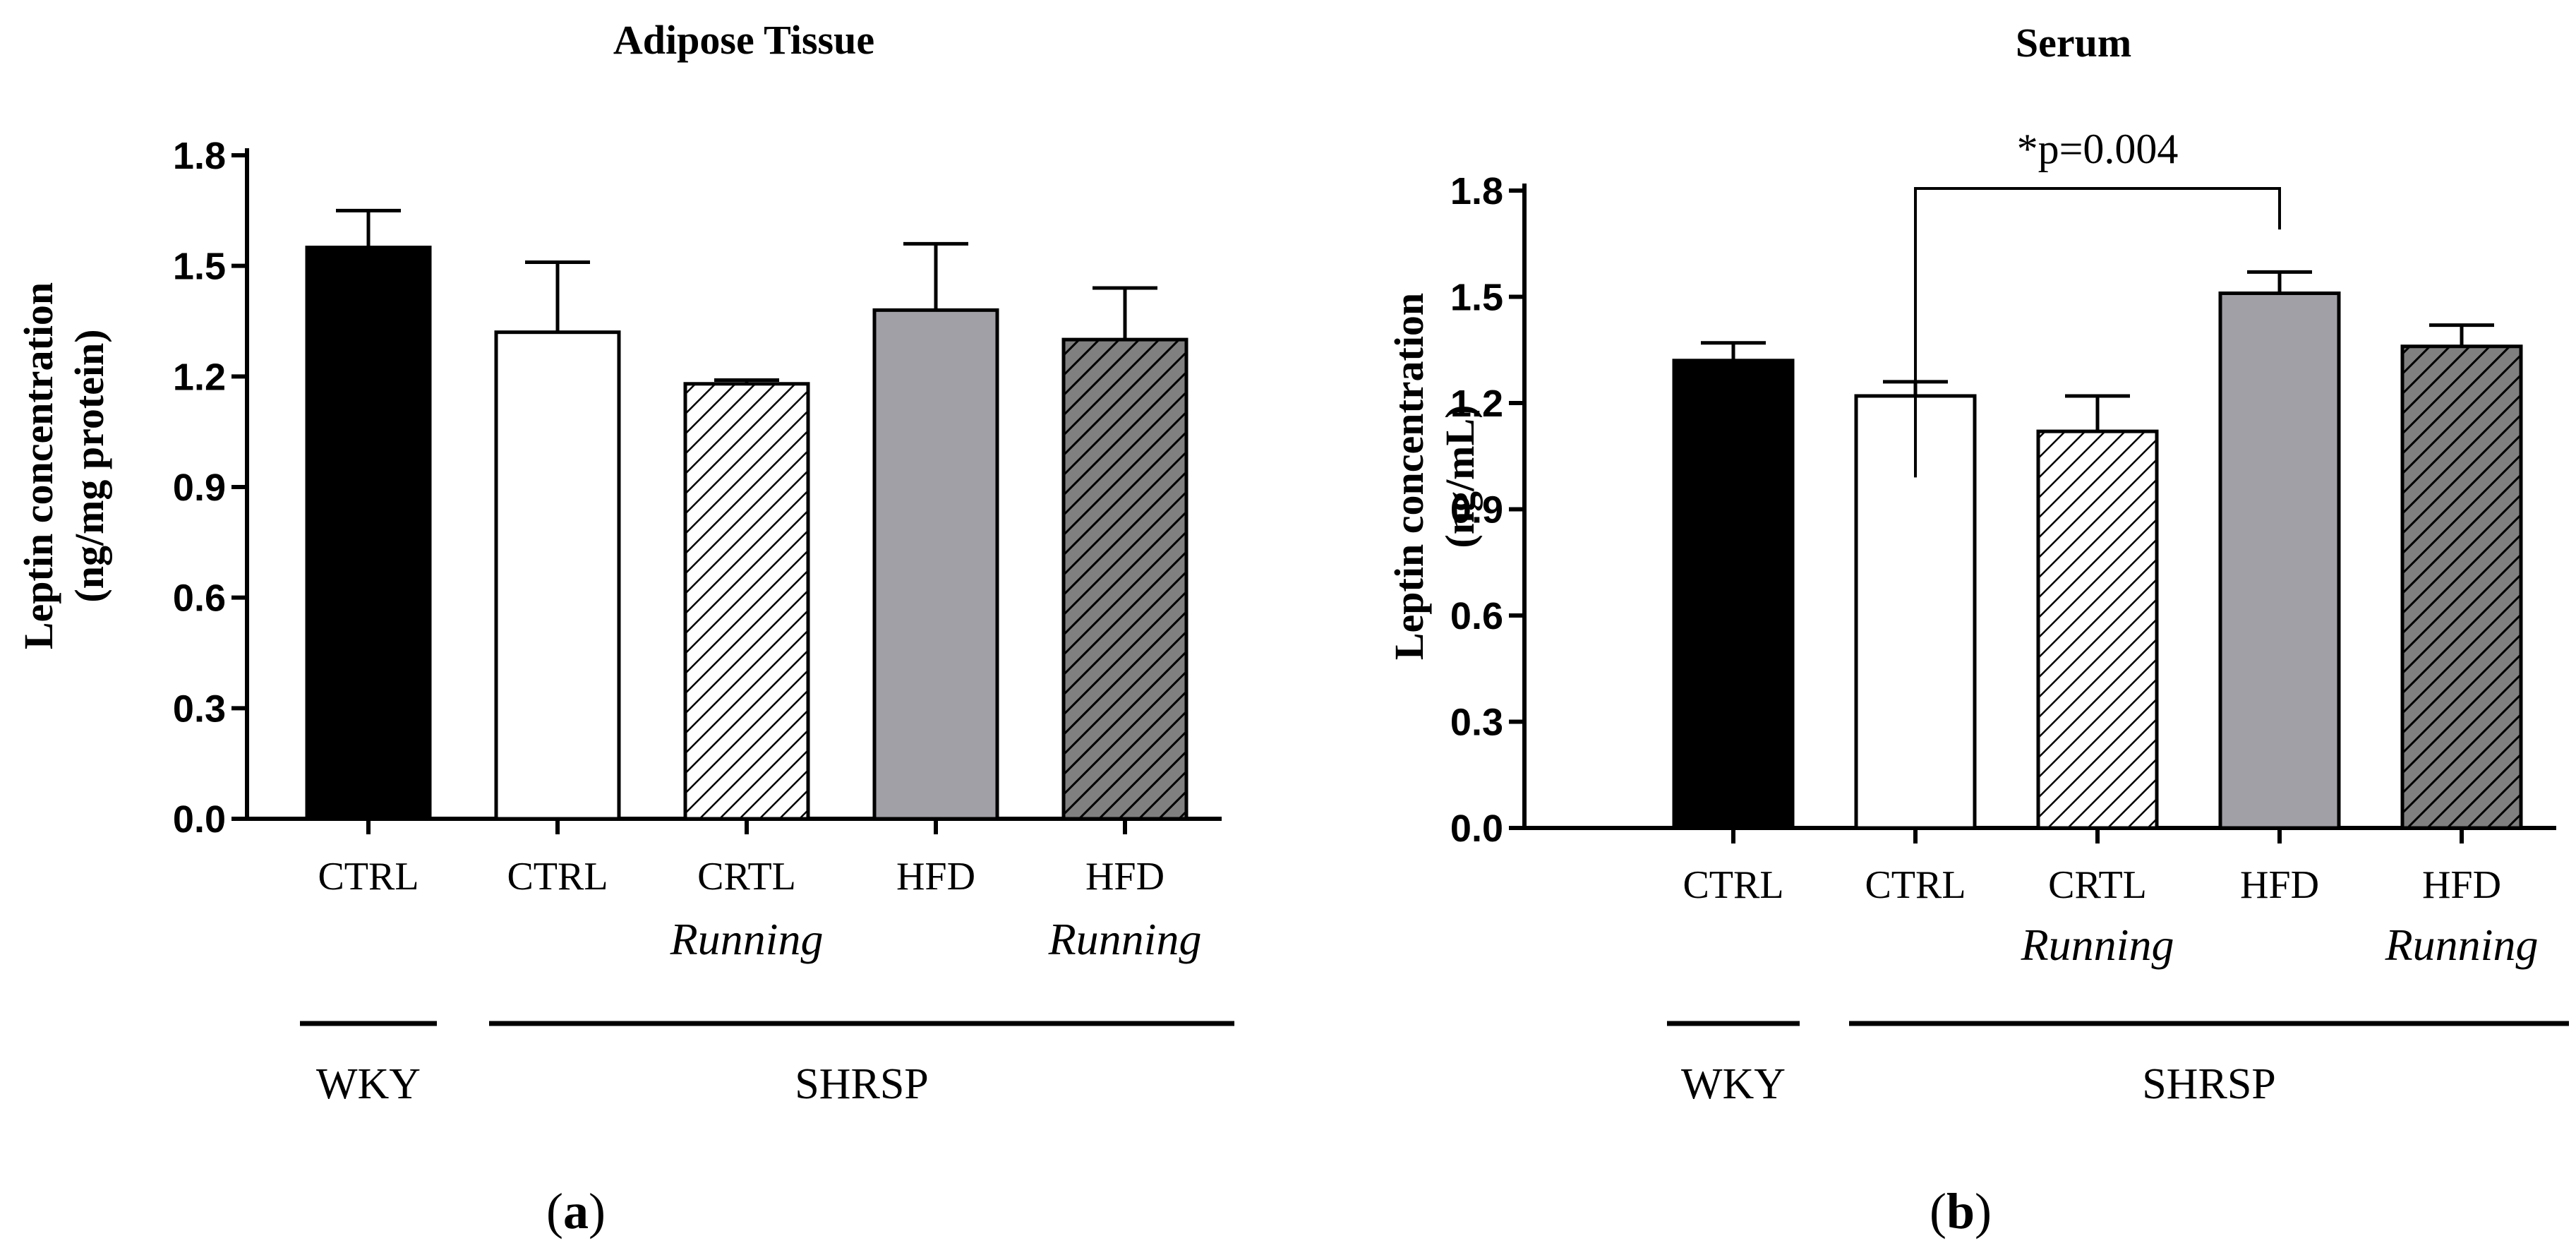 The height and width of the screenshot is (1255, 2576). I want to click on significance-bracket, so click(2097, 332).